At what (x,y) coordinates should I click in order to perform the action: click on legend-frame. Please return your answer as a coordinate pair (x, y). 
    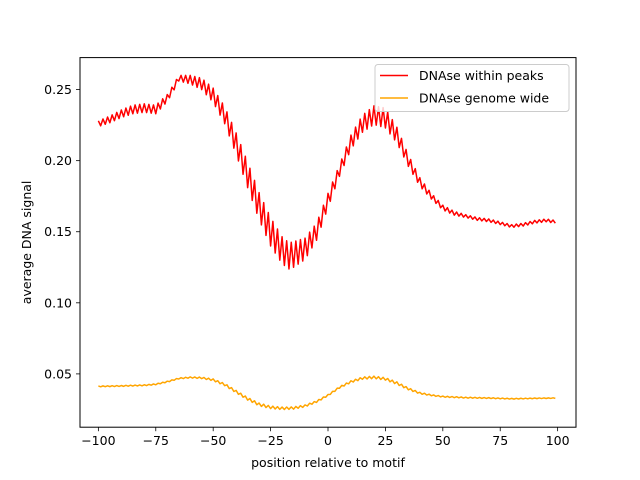
    Looking at the image, I should click on (472, 88).